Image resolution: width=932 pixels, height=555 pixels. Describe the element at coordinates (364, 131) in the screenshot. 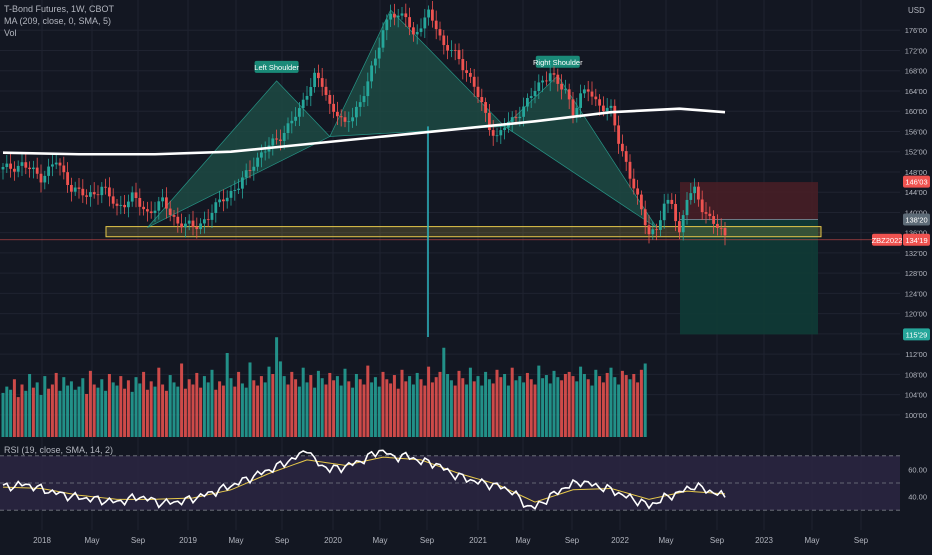

I see `ma-209-line` at that location.